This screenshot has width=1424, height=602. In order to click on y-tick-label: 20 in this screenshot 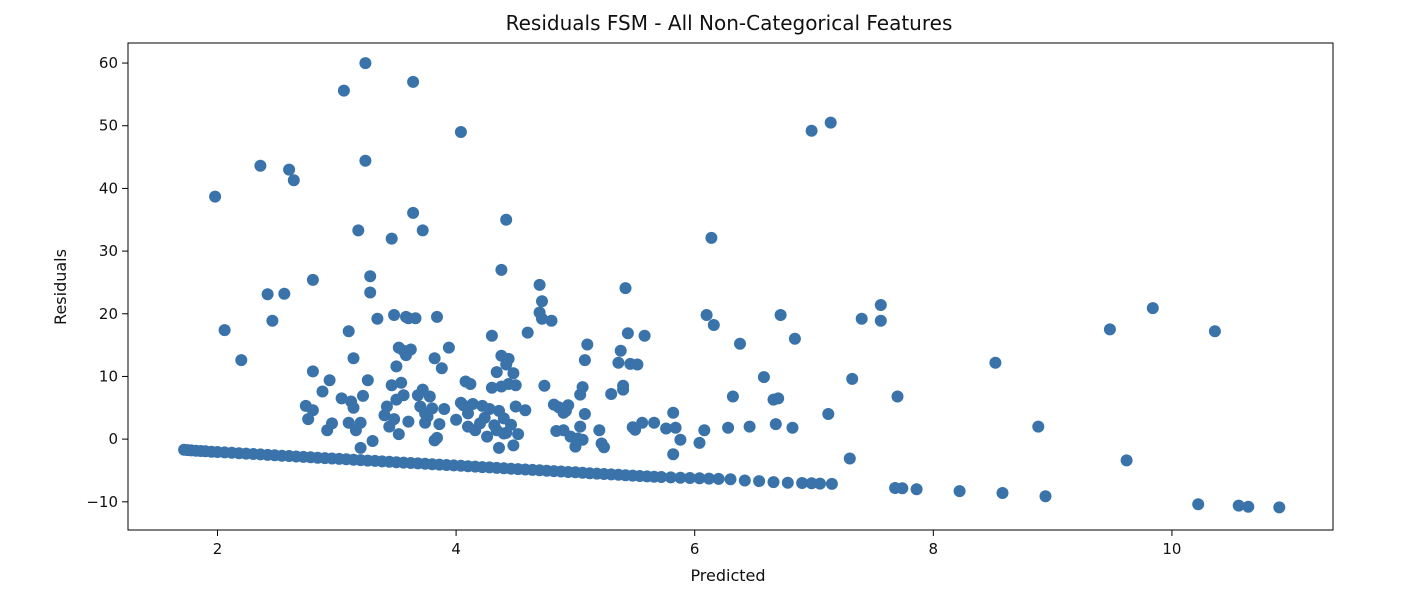, I will do `click(108, 314)`.